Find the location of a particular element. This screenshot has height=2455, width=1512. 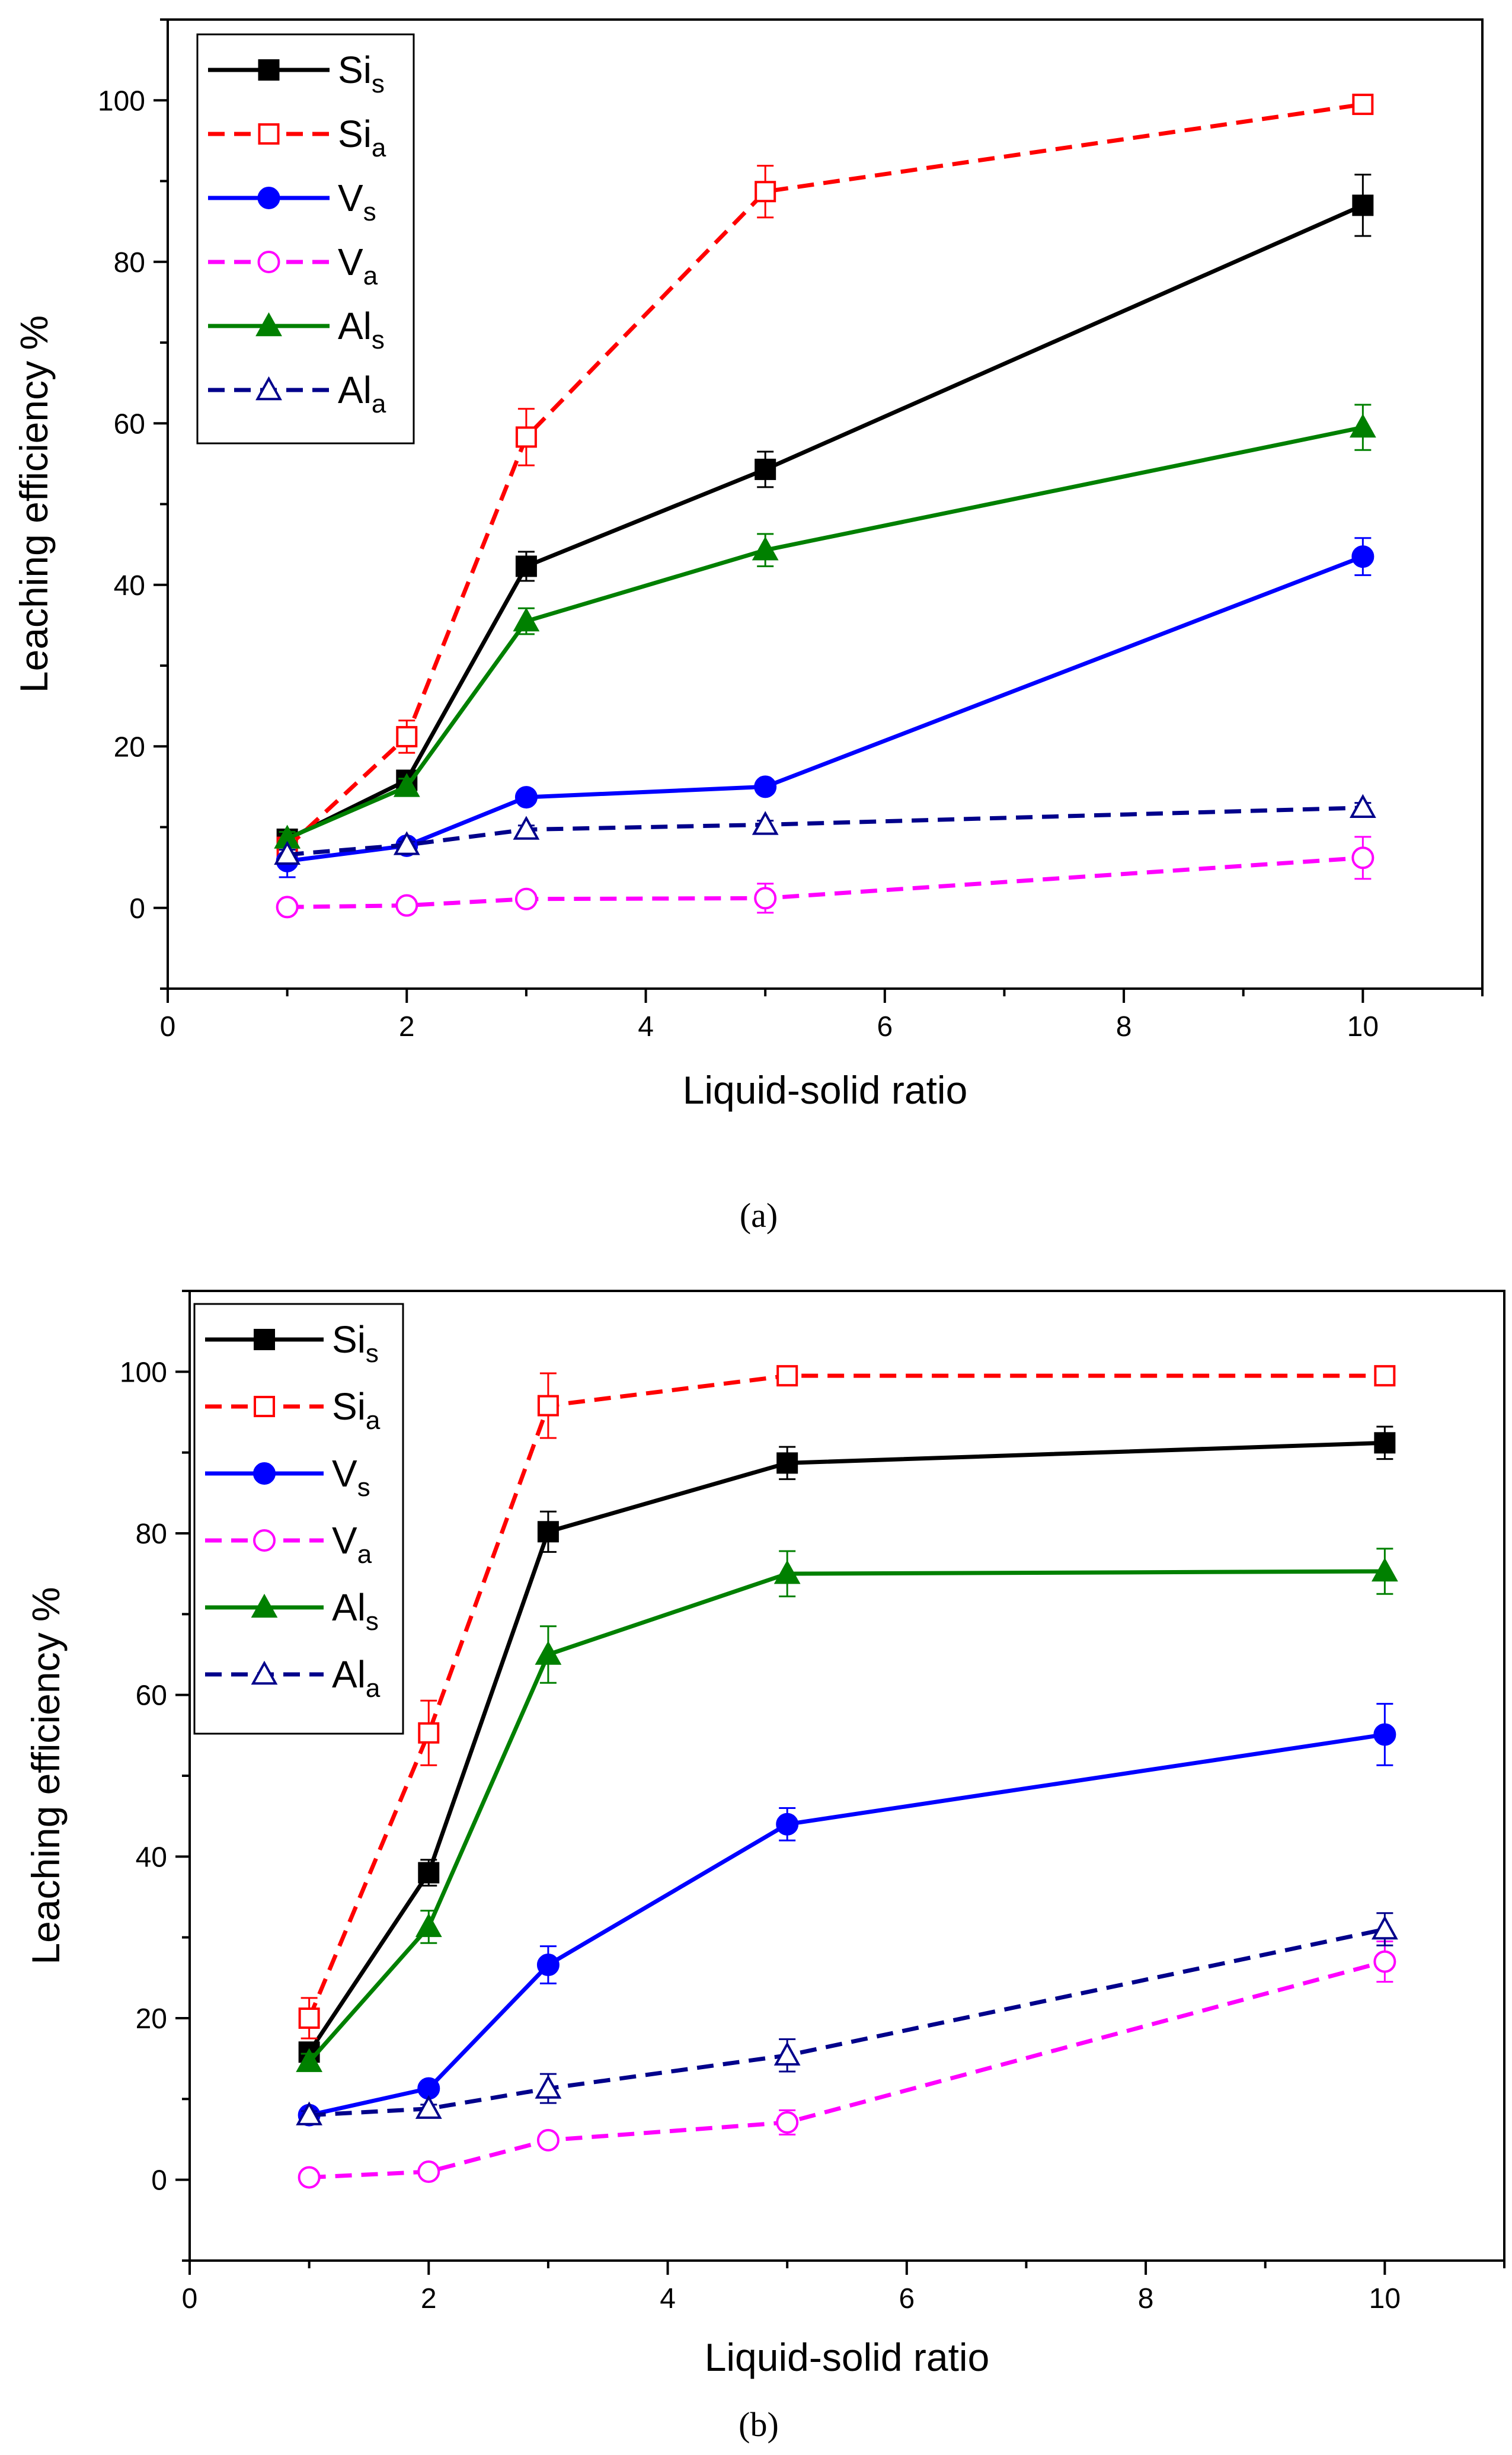

x-tick-label: 10 is located at coordinates (1363, 1027).